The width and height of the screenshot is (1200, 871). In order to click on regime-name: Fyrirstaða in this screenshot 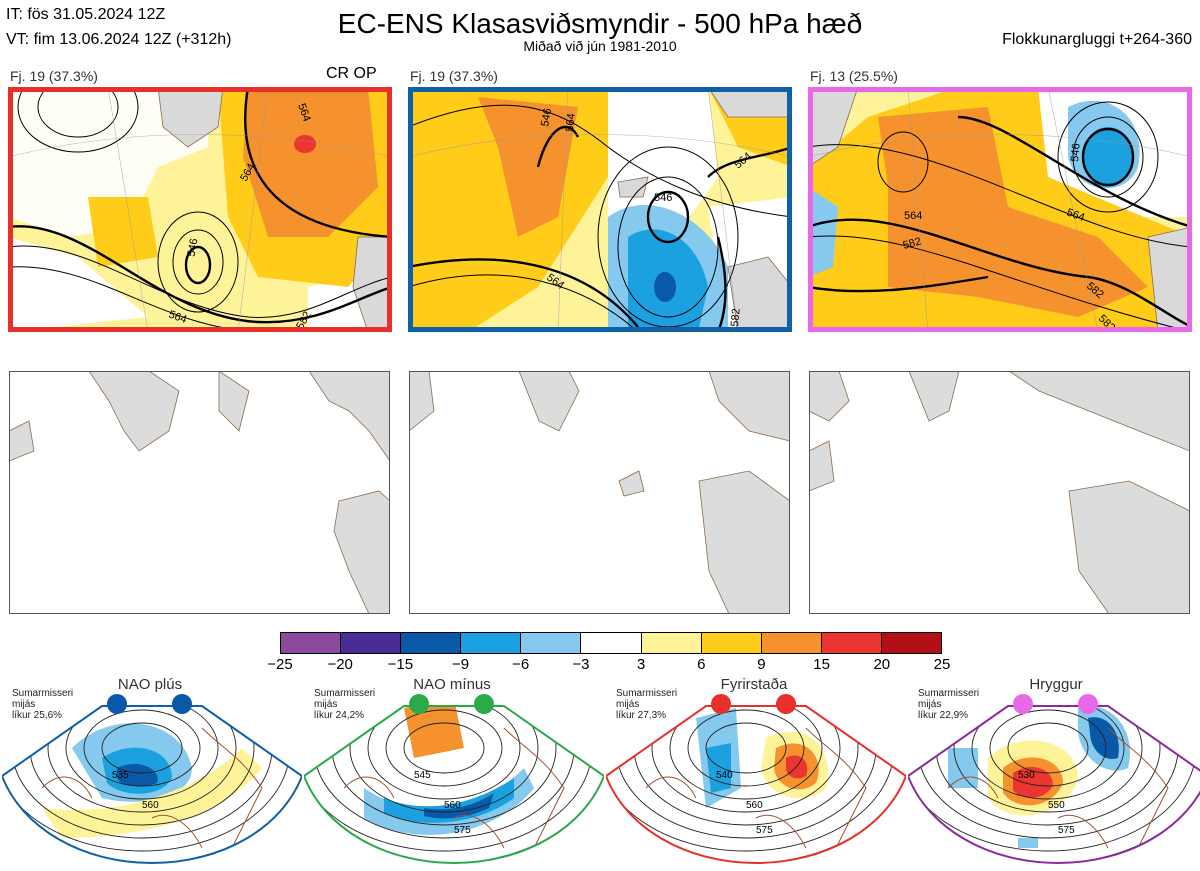, I will do `click(754, 684)`.